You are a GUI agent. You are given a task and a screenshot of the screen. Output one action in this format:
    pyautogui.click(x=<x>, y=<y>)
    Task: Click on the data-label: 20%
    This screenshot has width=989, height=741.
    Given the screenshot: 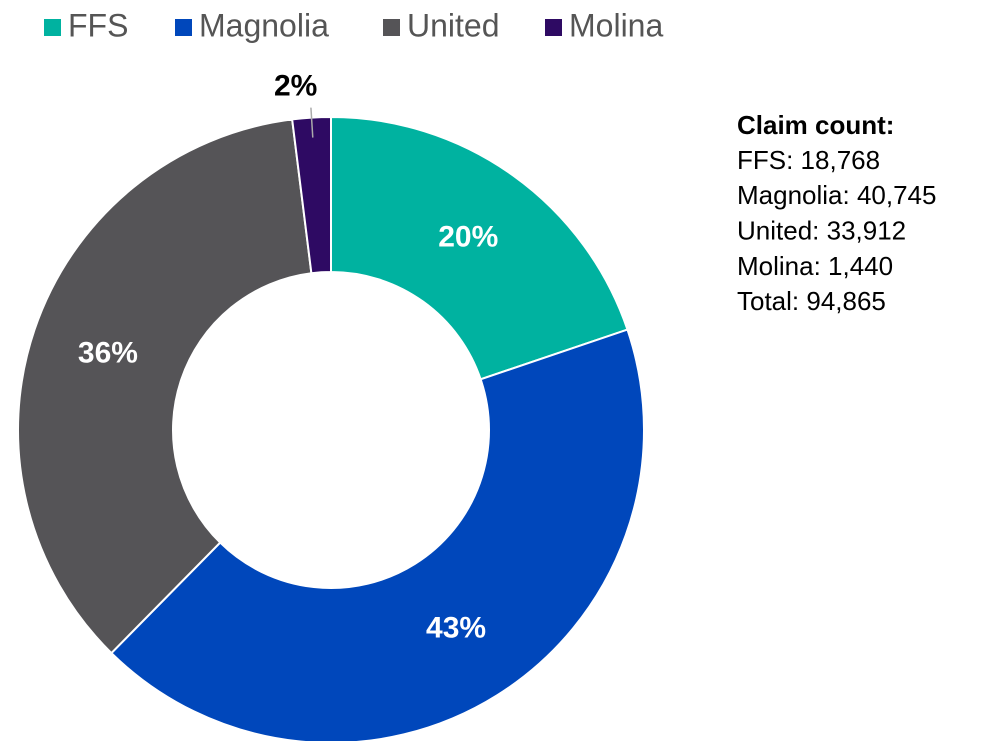 What is the action you would take?
    pyautogui.click(x=468, y=237)
    